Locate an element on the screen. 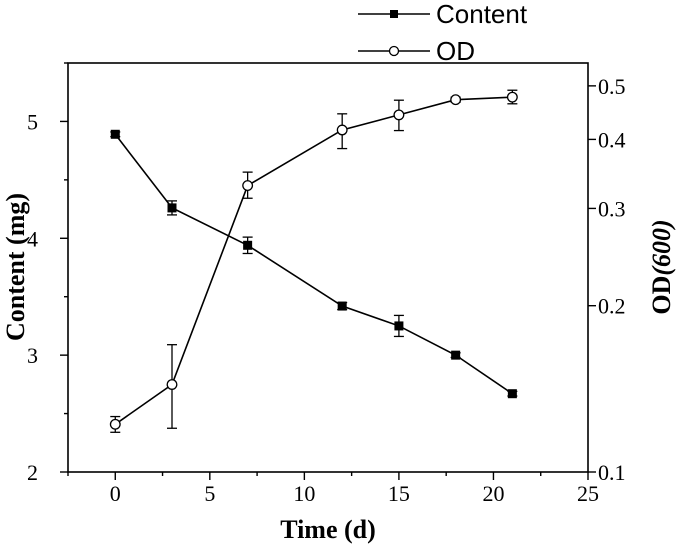  y2-axis-title-suffix: (600) is located at coordinates (661, 247).